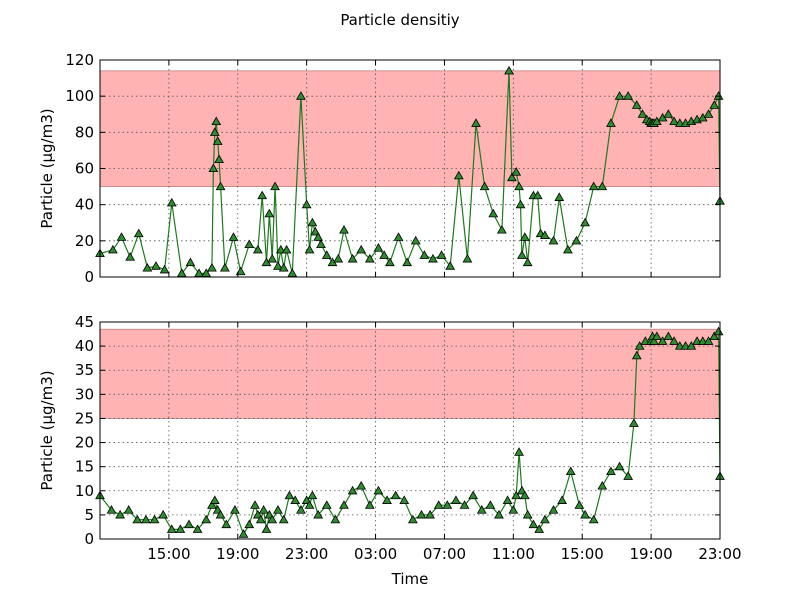 The image size is (800, 604). I want to click on y-tick-label: 25, so click(84, 418).